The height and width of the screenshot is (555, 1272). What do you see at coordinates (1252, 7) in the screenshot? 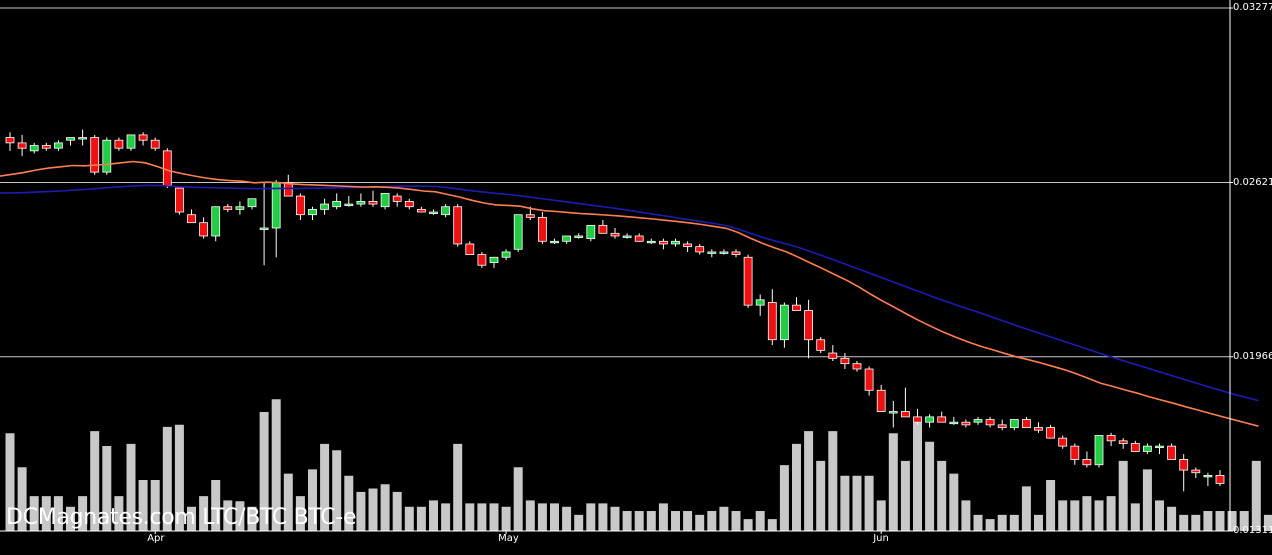
I see `y-tick-label: 0.03277` at bounding box center [1252, 7].